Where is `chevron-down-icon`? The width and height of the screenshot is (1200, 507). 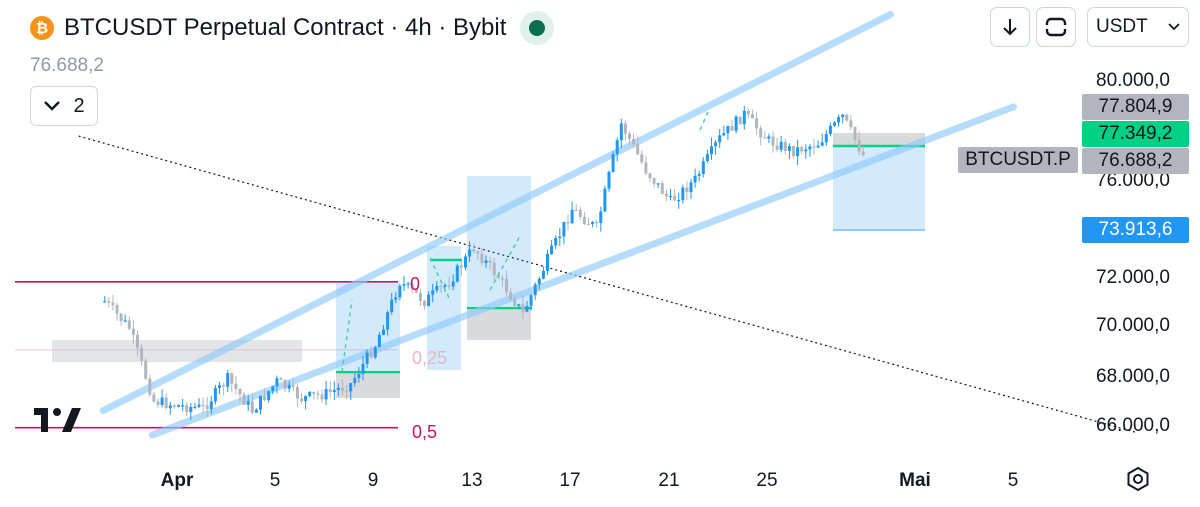
chevron-down-icon is located at coordinates (52, 106).